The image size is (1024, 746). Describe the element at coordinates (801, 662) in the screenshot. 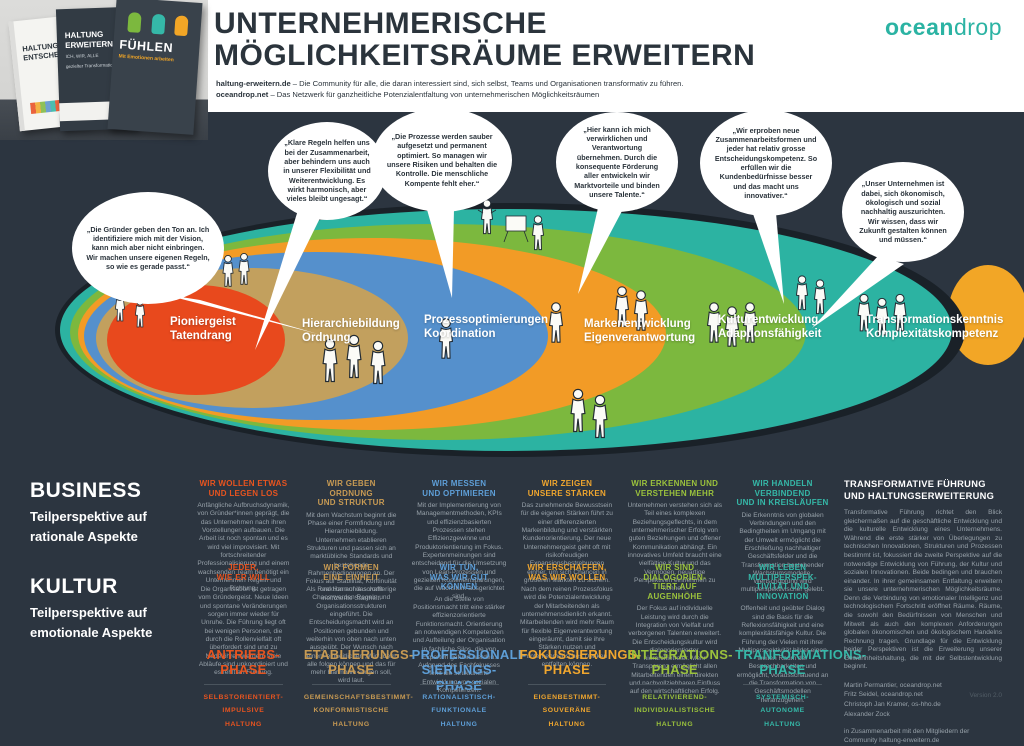

I see `phase-name: TRANFORMATIONS- PHASE` at that location.